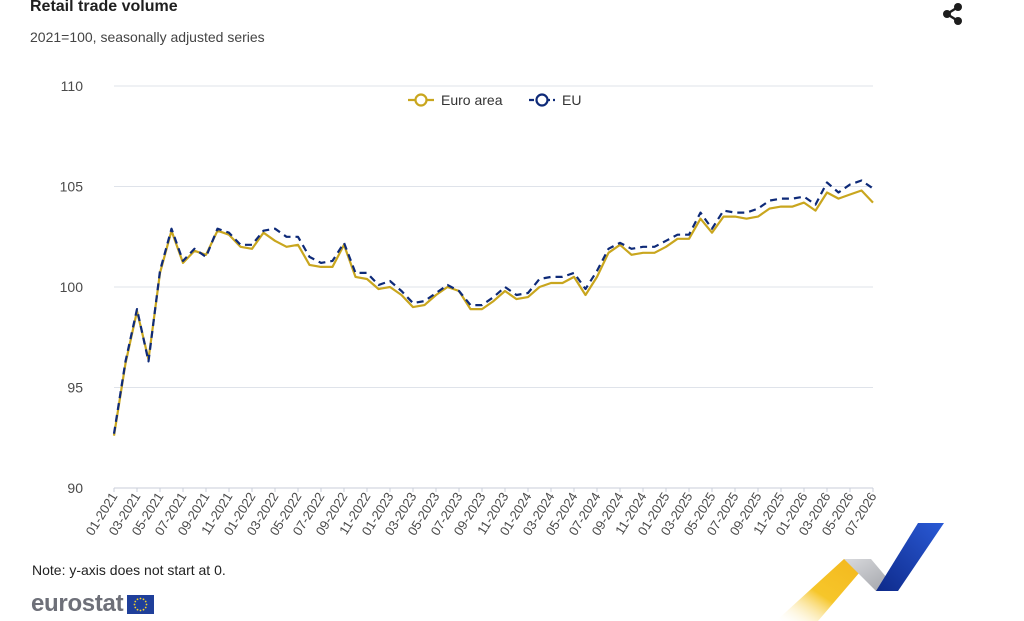 This screenshot has width=1024, height=621. Describe the element at coordinates (472, 100) in the screenshot. I see `legend-label: Euro area` at that location.